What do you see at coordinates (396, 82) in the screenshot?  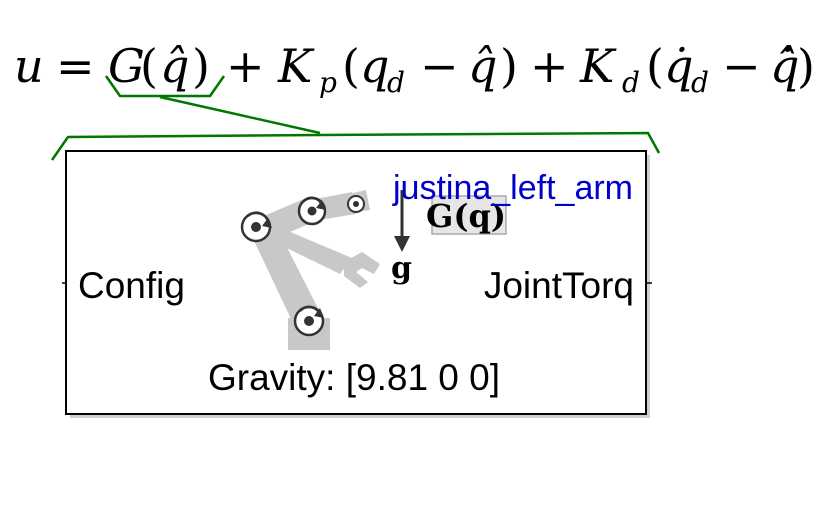 I see `eq-qd-sub: d` at bounding box center [396, 82].